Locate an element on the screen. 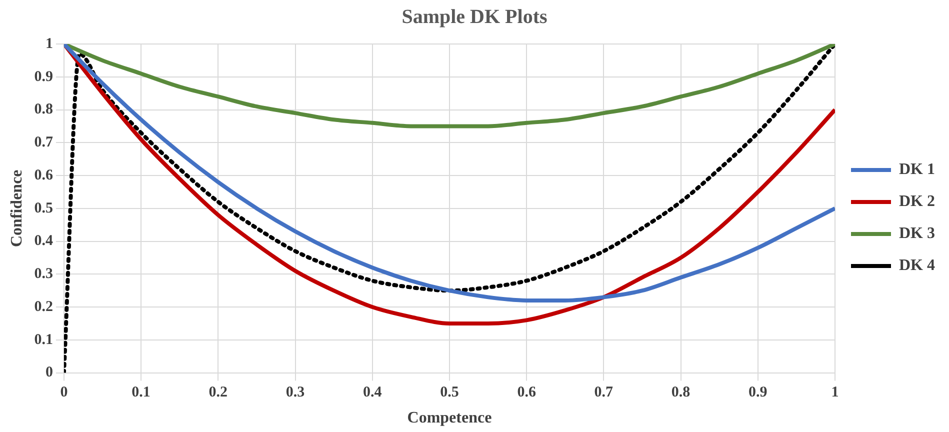 This screenshot has width=949, height=432. y-tick-label: 1 is located at coordinates (49, 44).